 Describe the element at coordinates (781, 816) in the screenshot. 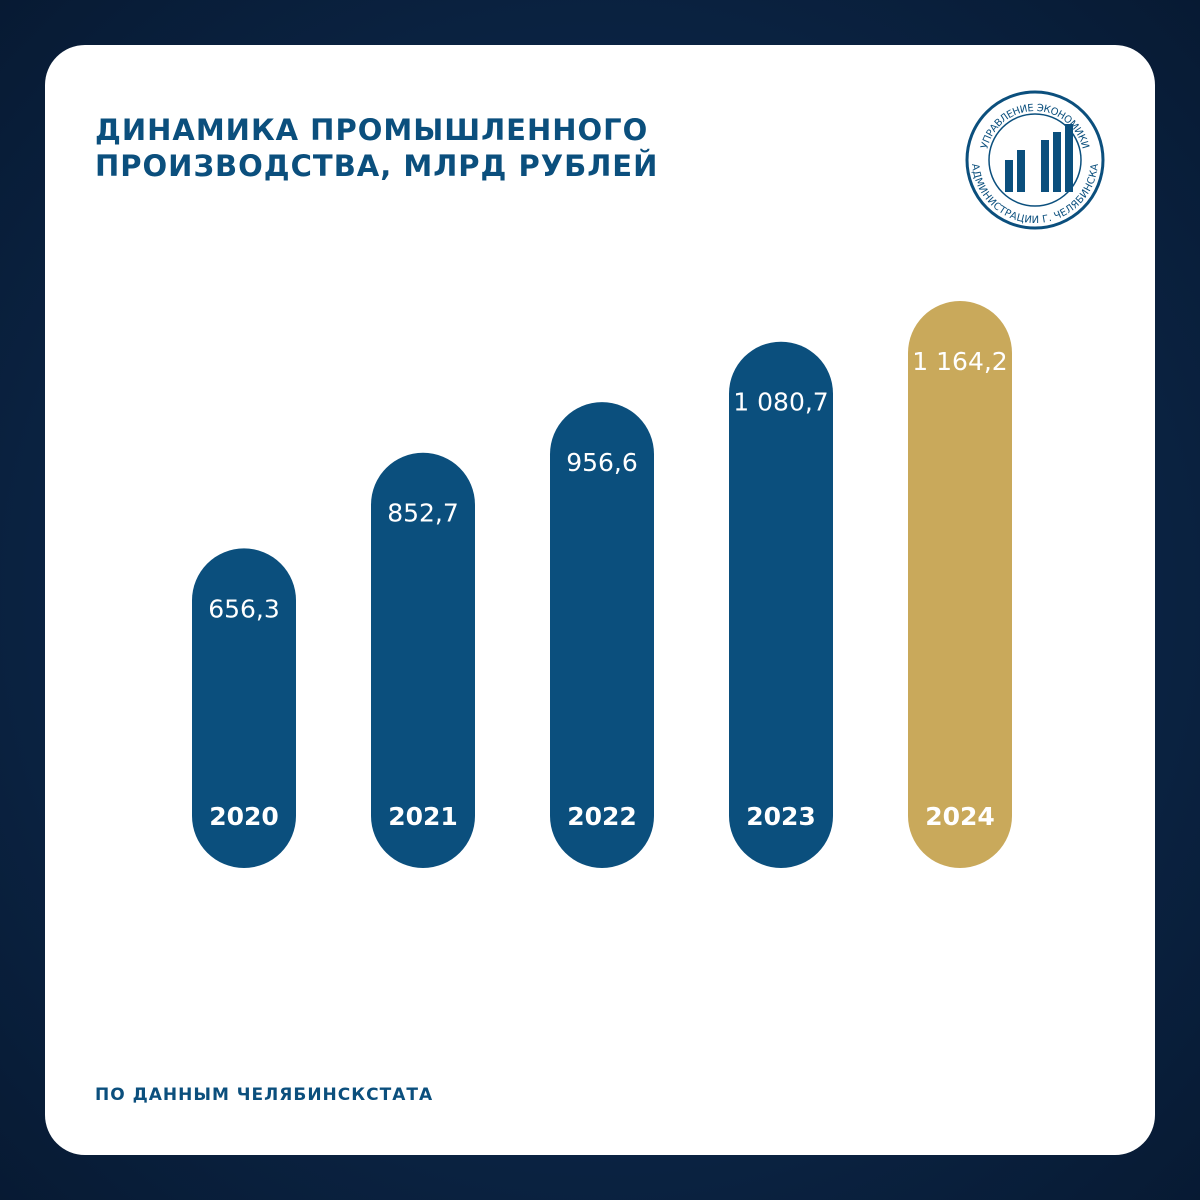

I see `x-tick-label: 2023` at that location.